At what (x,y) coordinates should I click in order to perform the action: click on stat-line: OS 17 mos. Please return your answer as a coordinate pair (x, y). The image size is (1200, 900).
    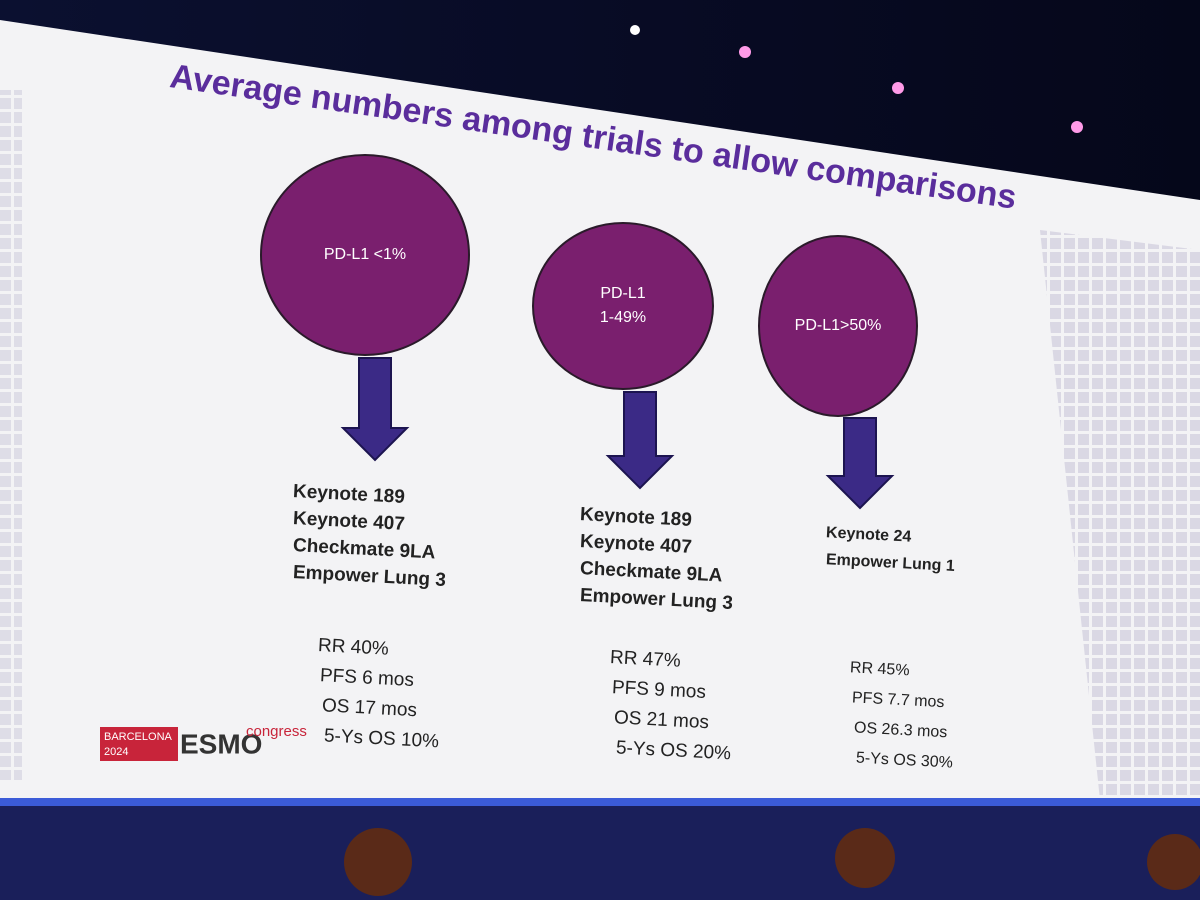
    Looking at the image, I should click on (369, 708).